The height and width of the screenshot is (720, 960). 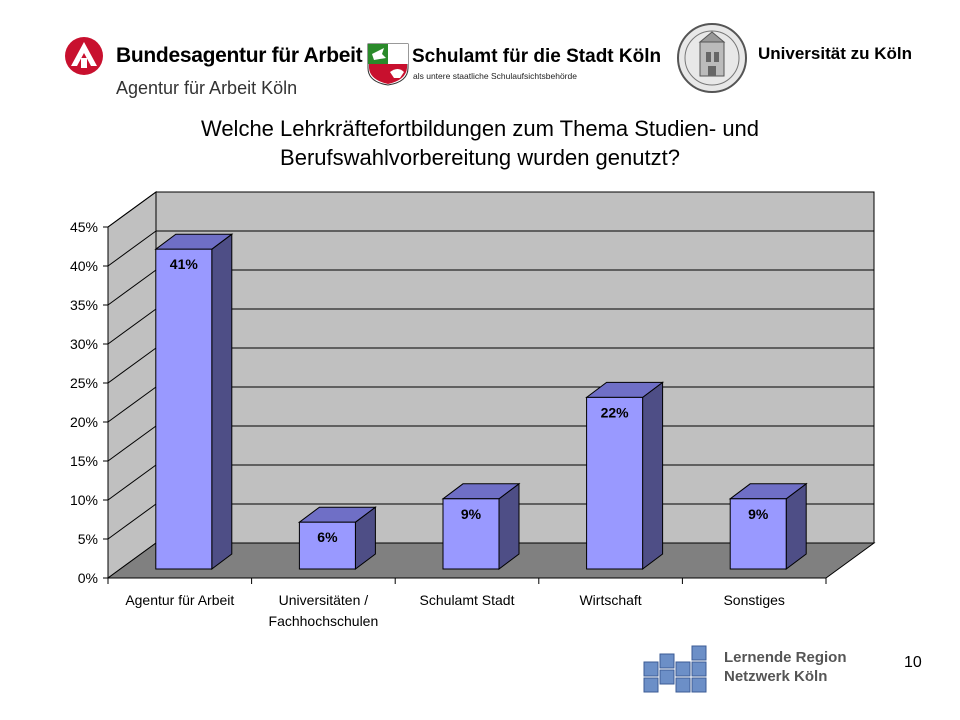 What do you see at coordinates (84, 305) in the screenshot?
I see `y-tick-label: 35%` at bounding box center [84, 305].